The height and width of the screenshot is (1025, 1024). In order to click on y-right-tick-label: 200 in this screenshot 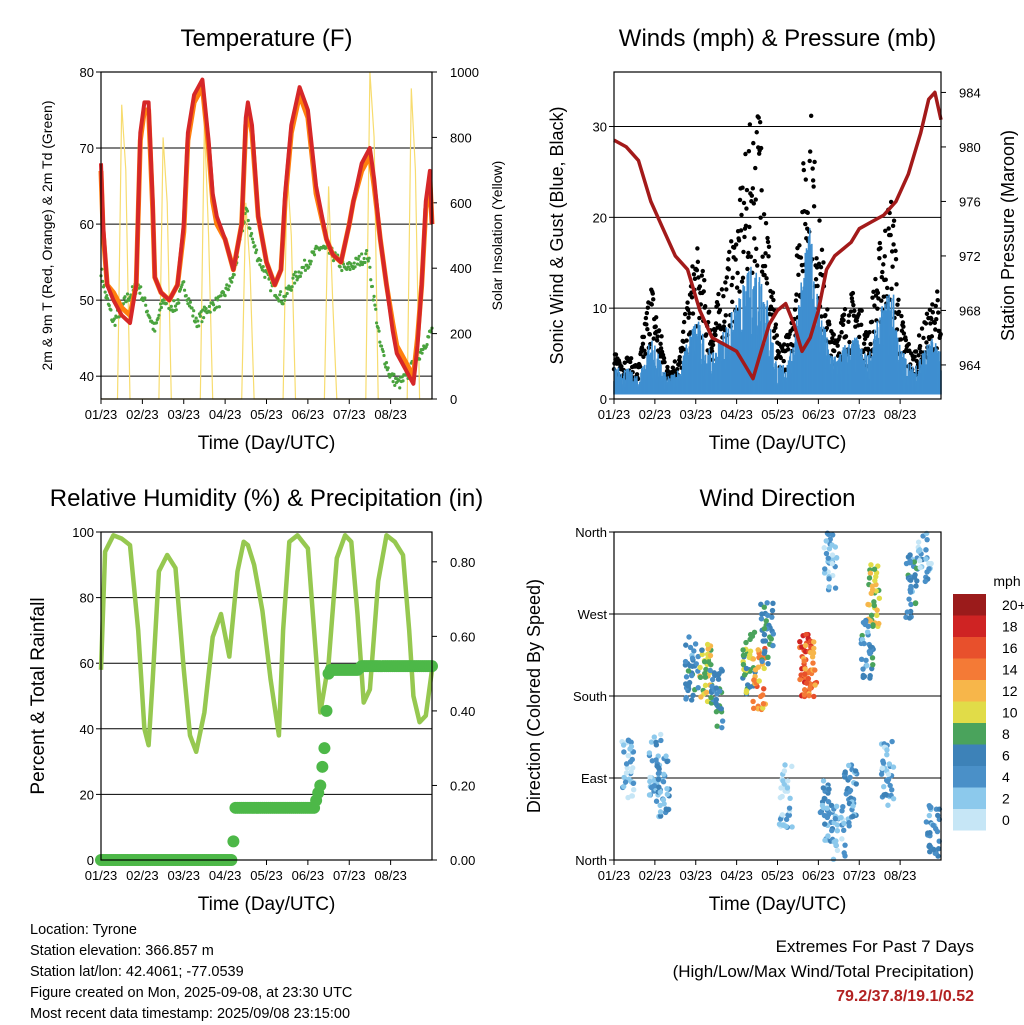, I will do `click(461, 334)`.